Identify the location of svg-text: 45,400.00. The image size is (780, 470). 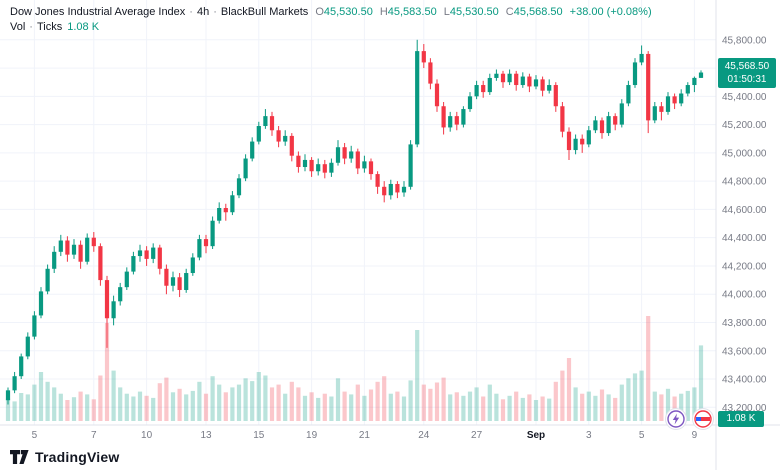
(744, 97).